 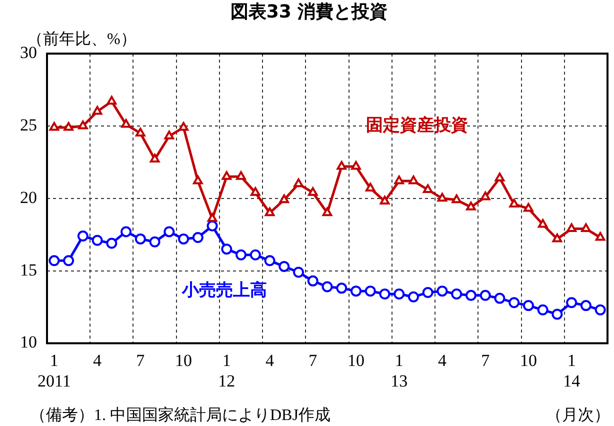 What do you see at coordinates (227, 370) in the screenshot?
I see `x-tick-label: 1 12` at bounding box center [227, 370].